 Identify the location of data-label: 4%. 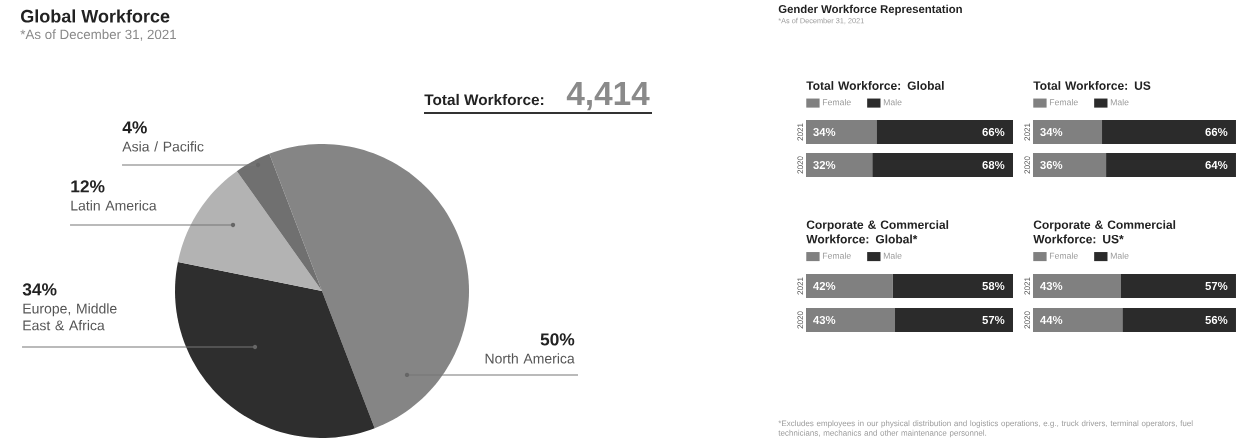
(134, 127).